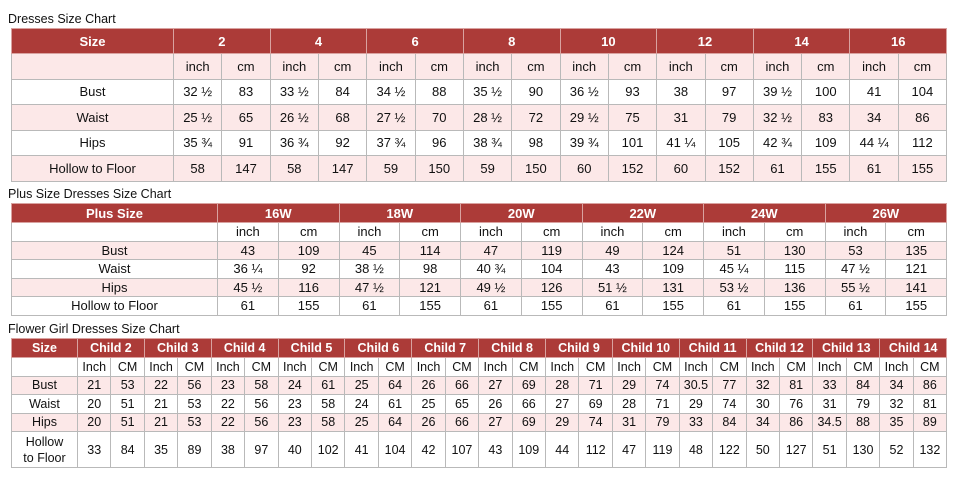 Image resolution: width=957 pixels, height=483 pixels. I want to click on size-column-header: Child 10, so click(645, 348).